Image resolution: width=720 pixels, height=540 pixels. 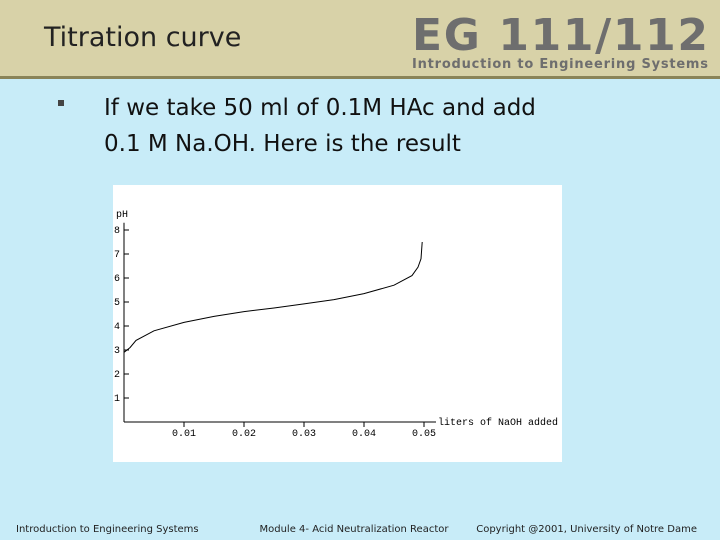 I want to click on y-tick-label: 7, so click(x=117, y=255).